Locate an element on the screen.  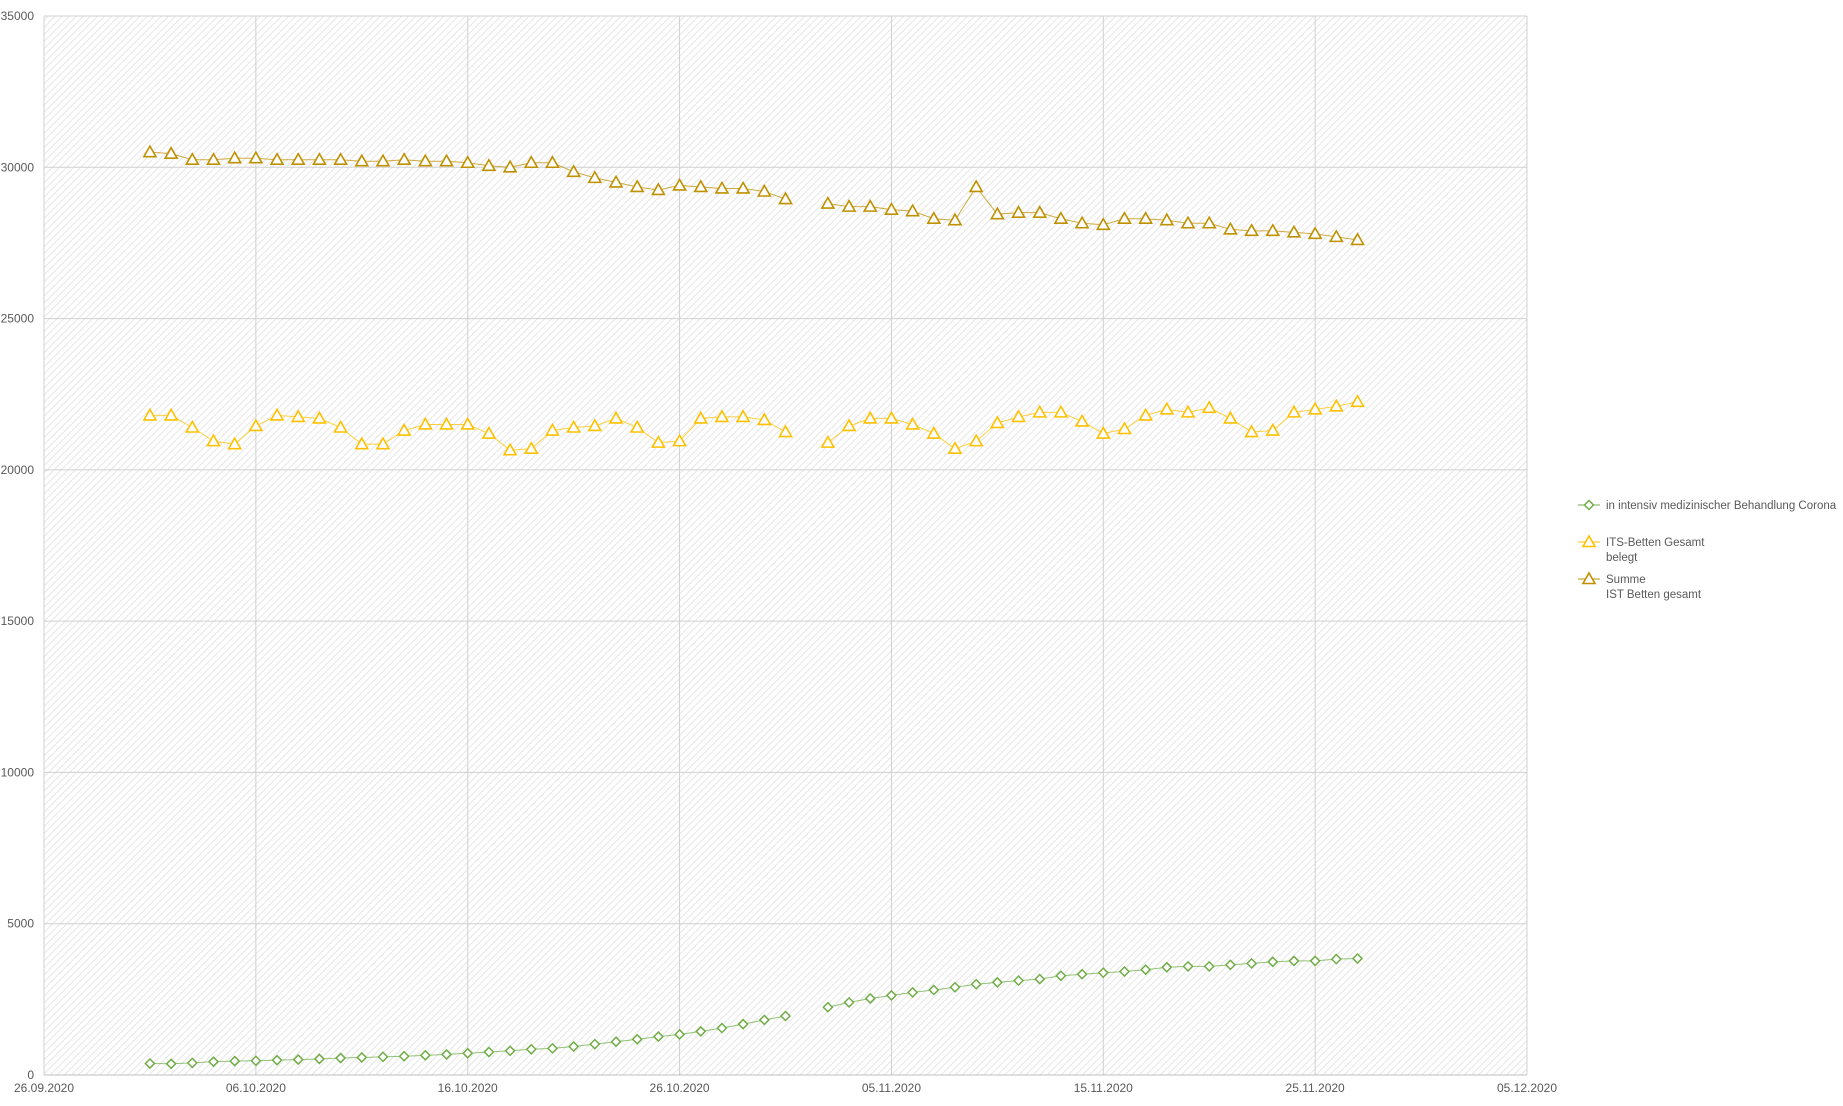
x-tick-label: 26.09.2020 is located at coordinates (44, 1088).